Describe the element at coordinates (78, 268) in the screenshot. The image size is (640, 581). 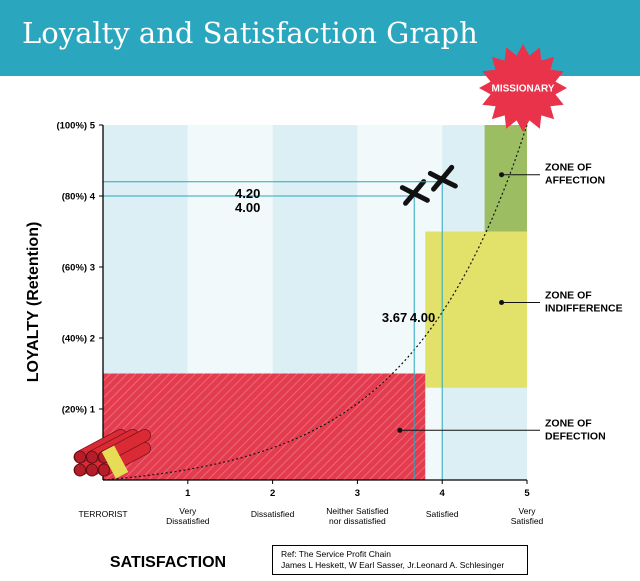
I see `y-tick-label-2: (60%) 3` at that location.